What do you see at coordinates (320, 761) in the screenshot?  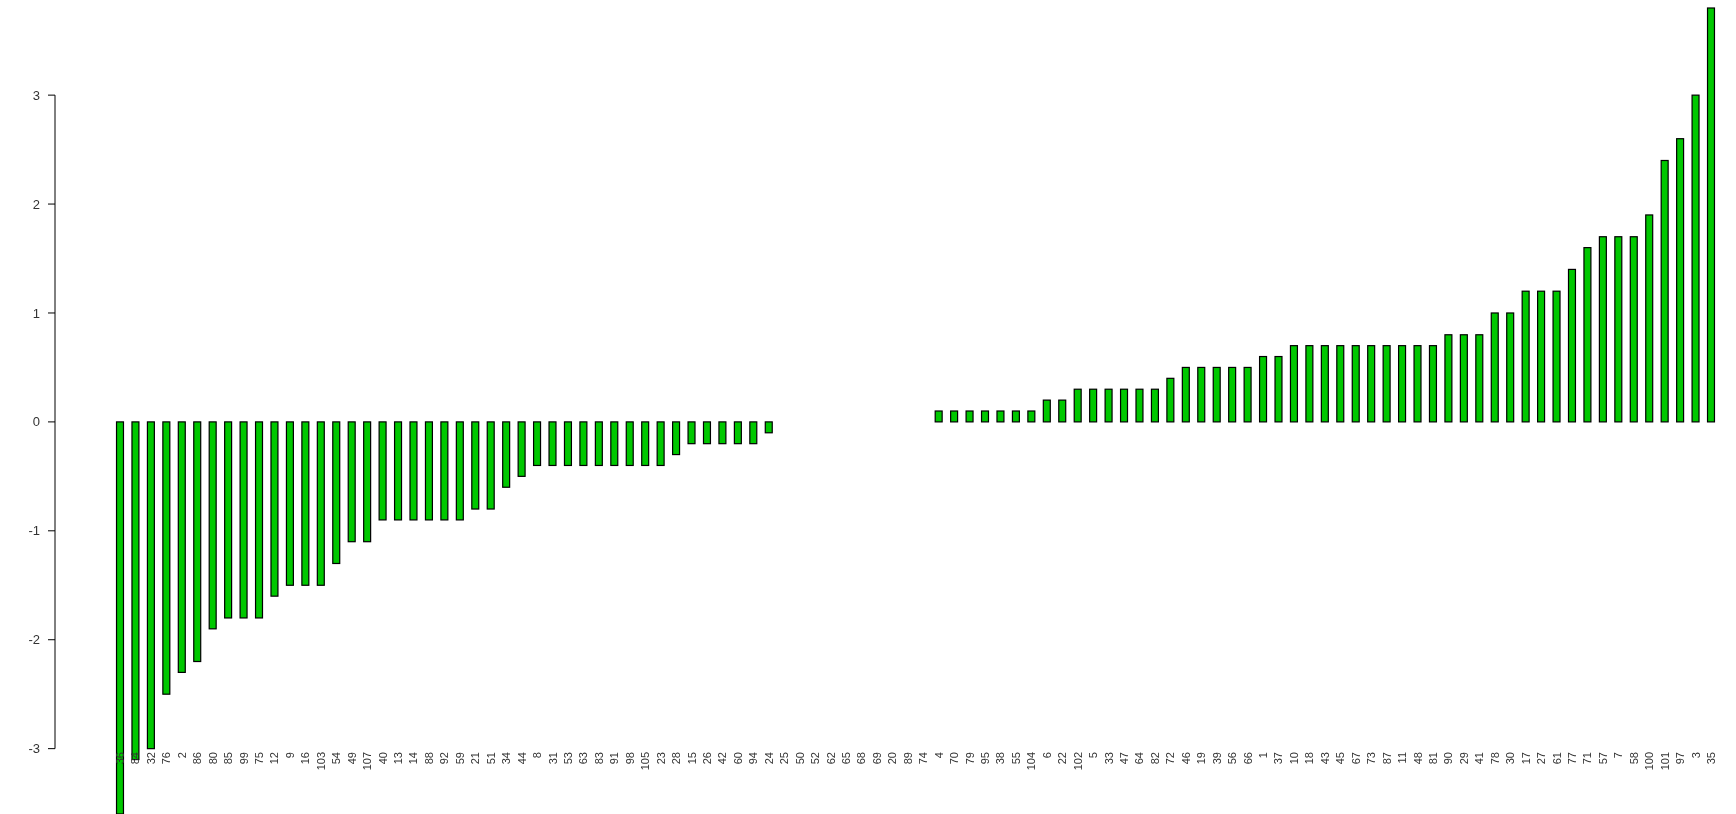 I see `x-tick-label: 103` at bounding box center [320, 761].